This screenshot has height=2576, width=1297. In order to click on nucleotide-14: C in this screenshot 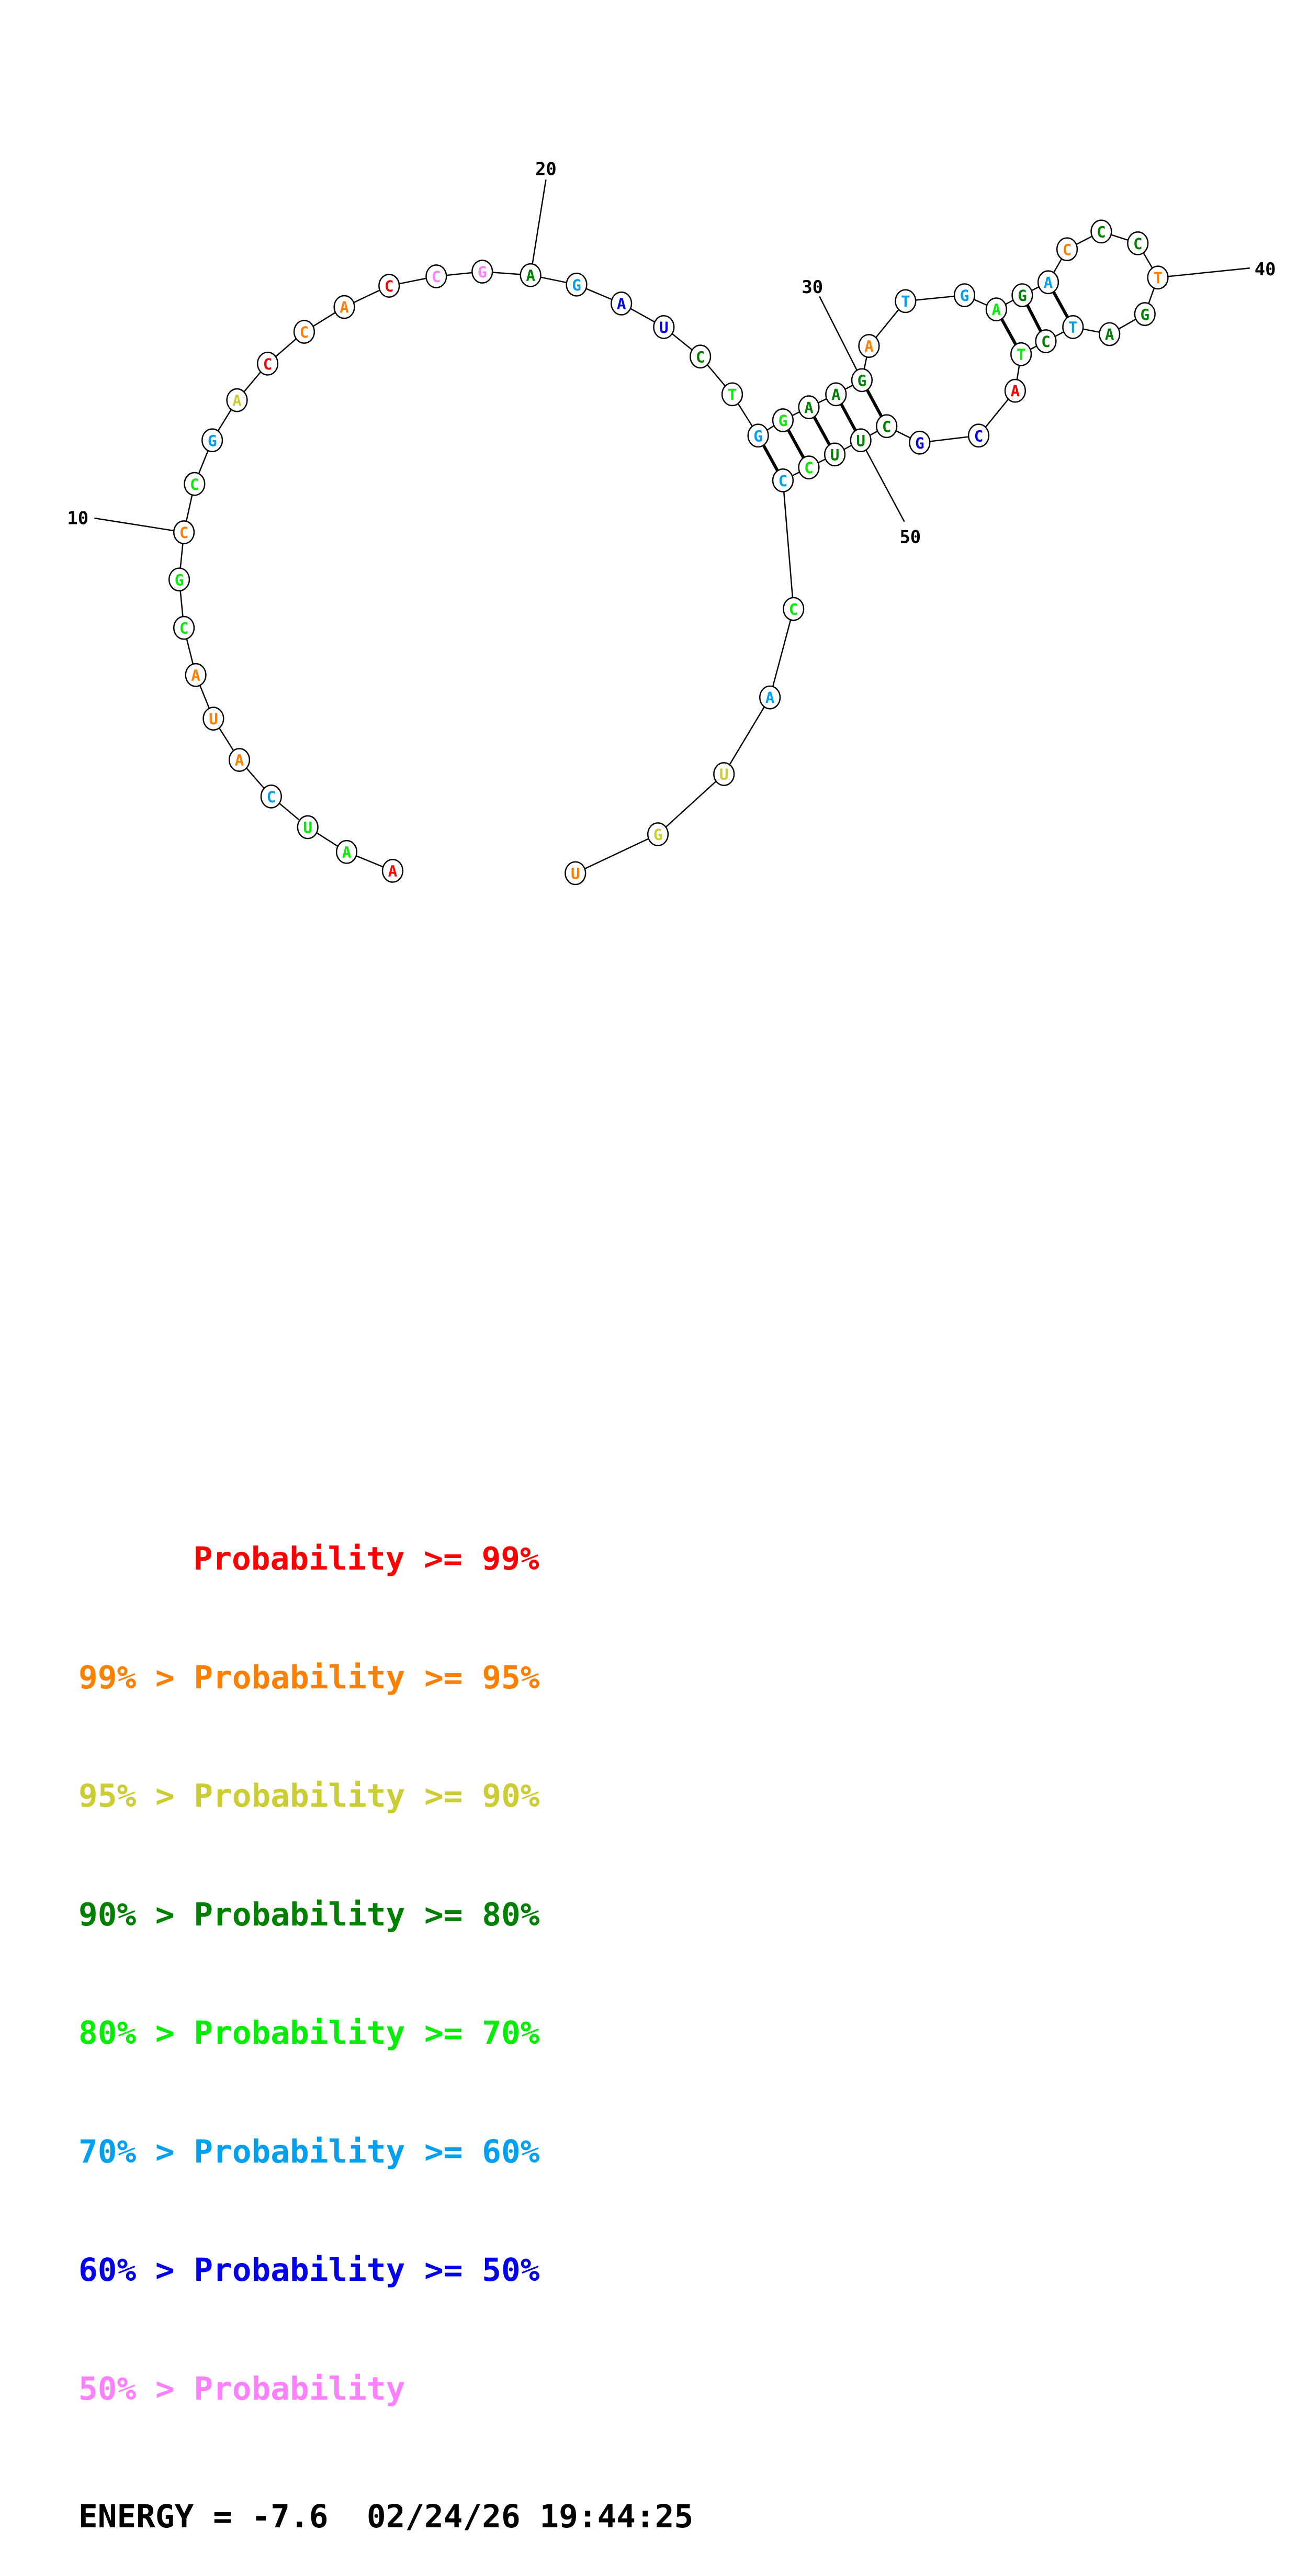, I will do `click(267, 363)`.